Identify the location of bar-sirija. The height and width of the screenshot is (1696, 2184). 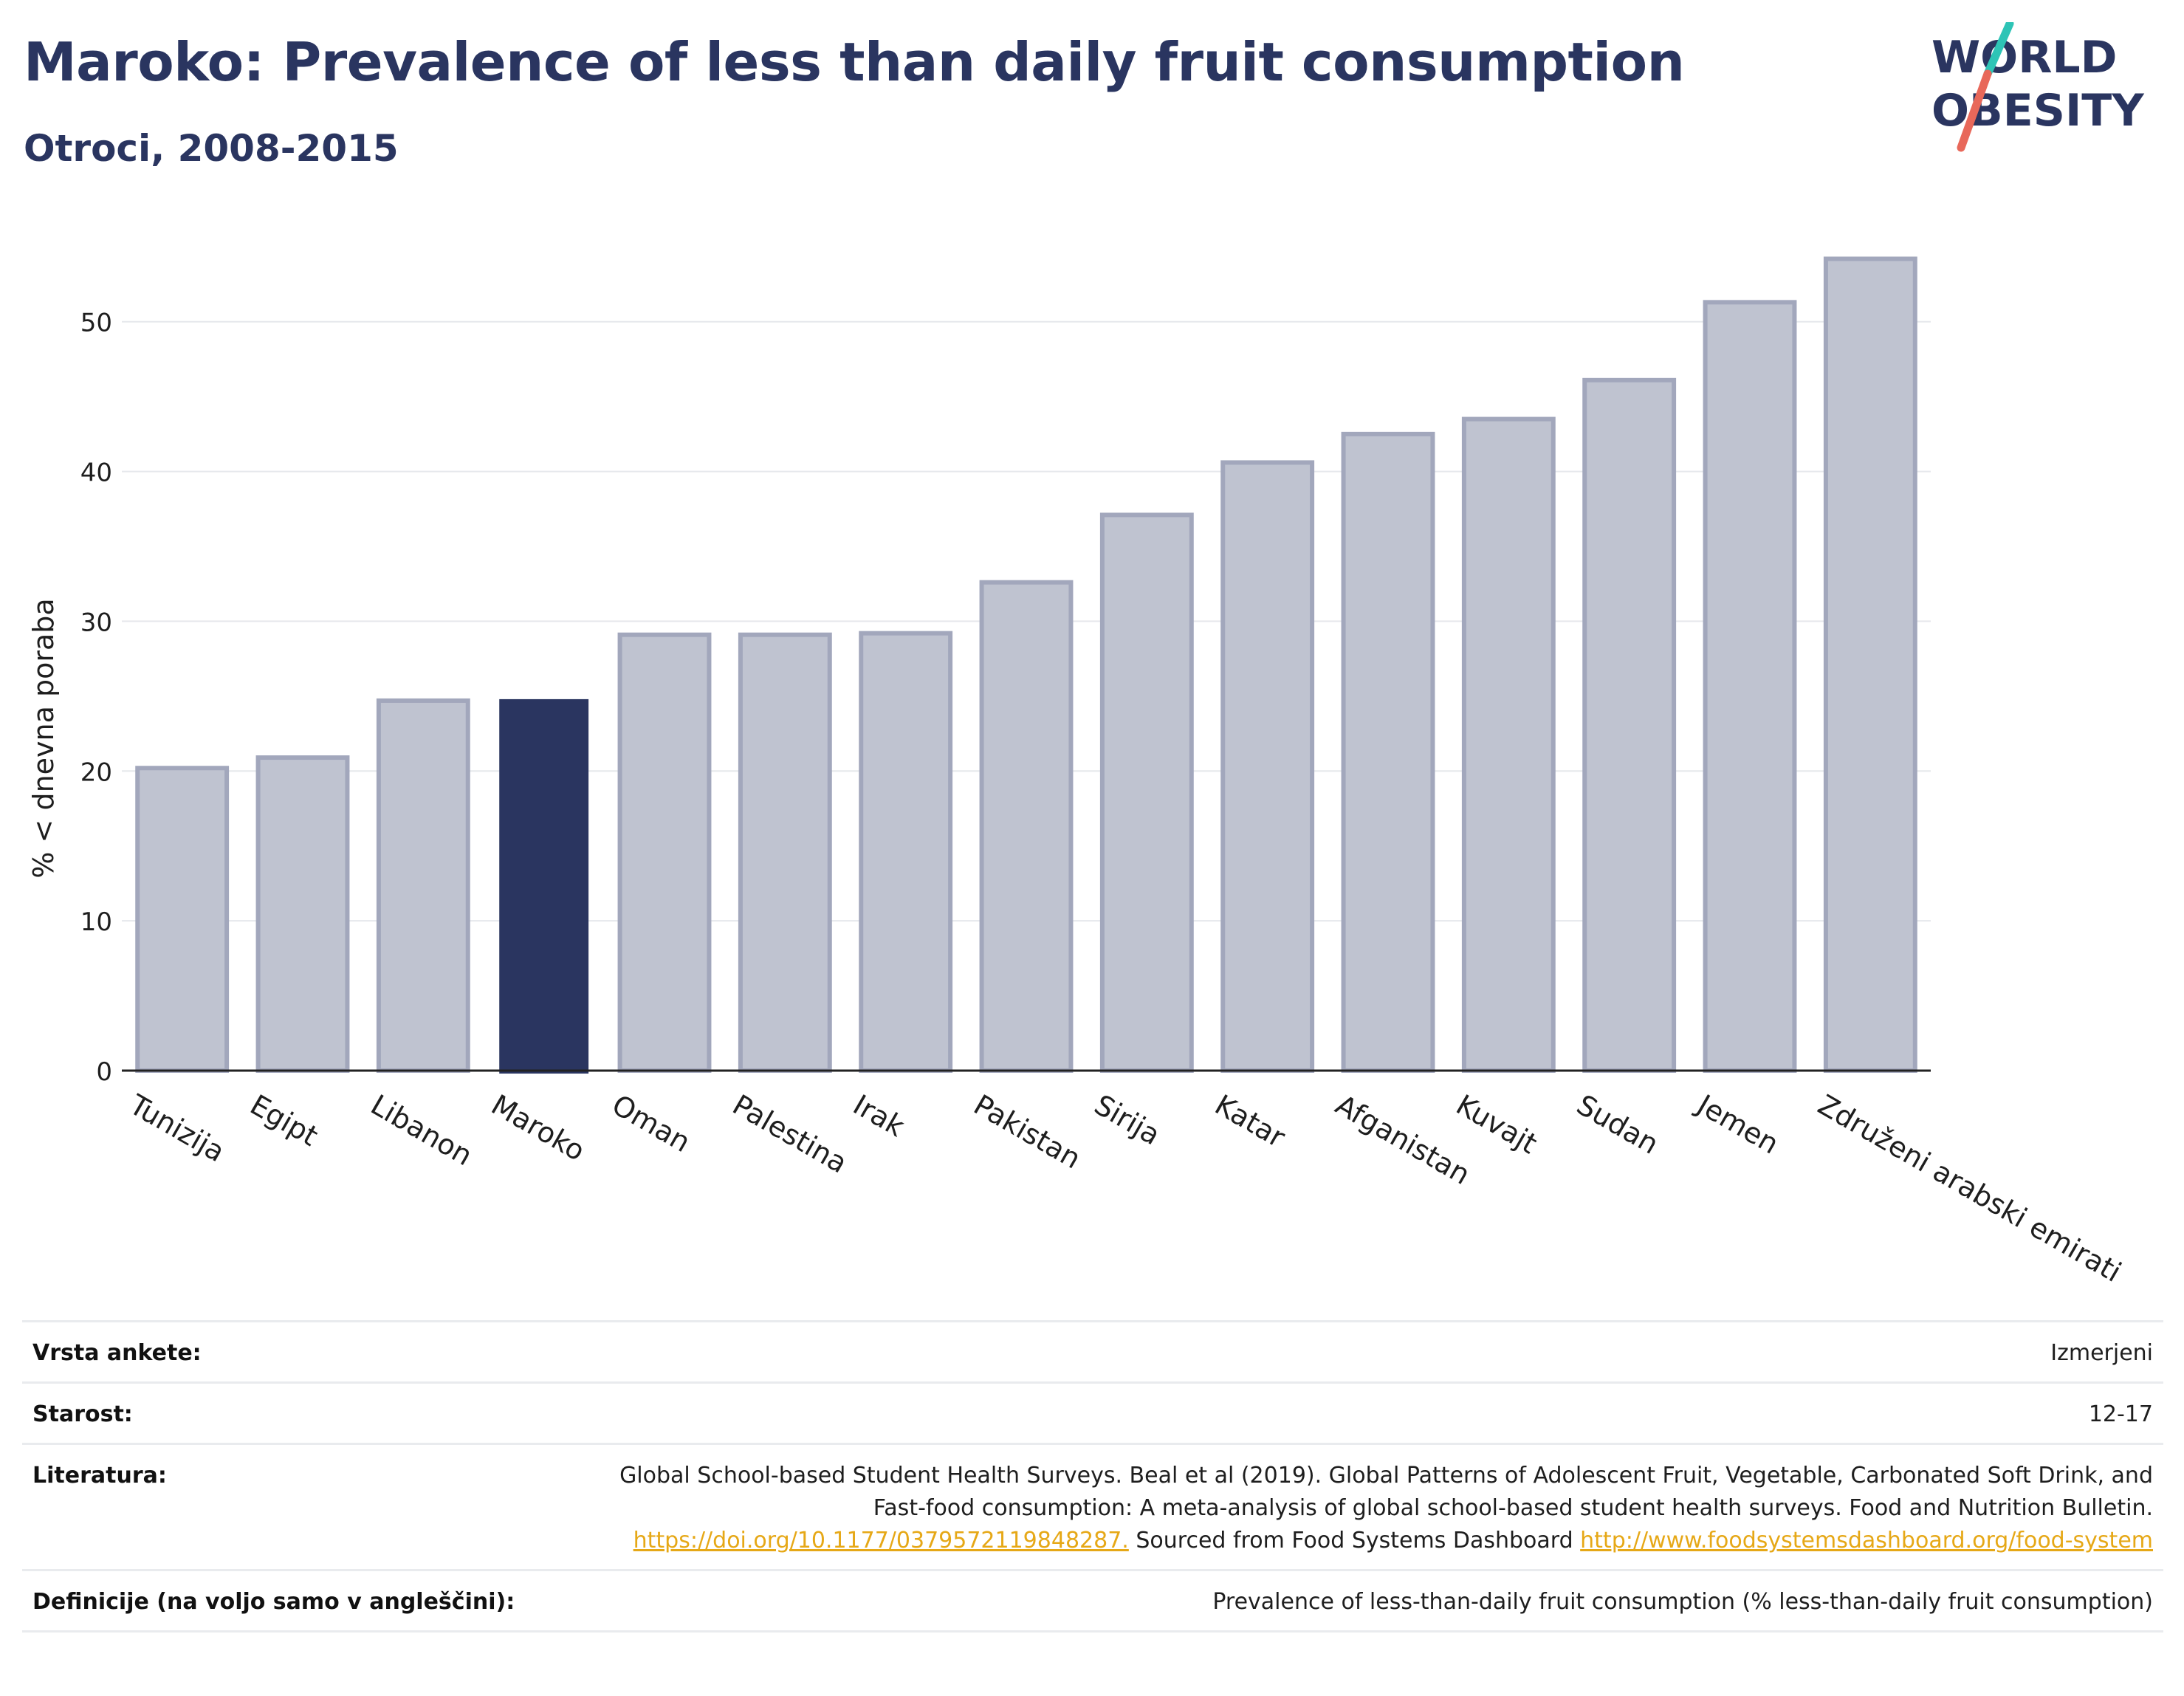
(1147, 792).